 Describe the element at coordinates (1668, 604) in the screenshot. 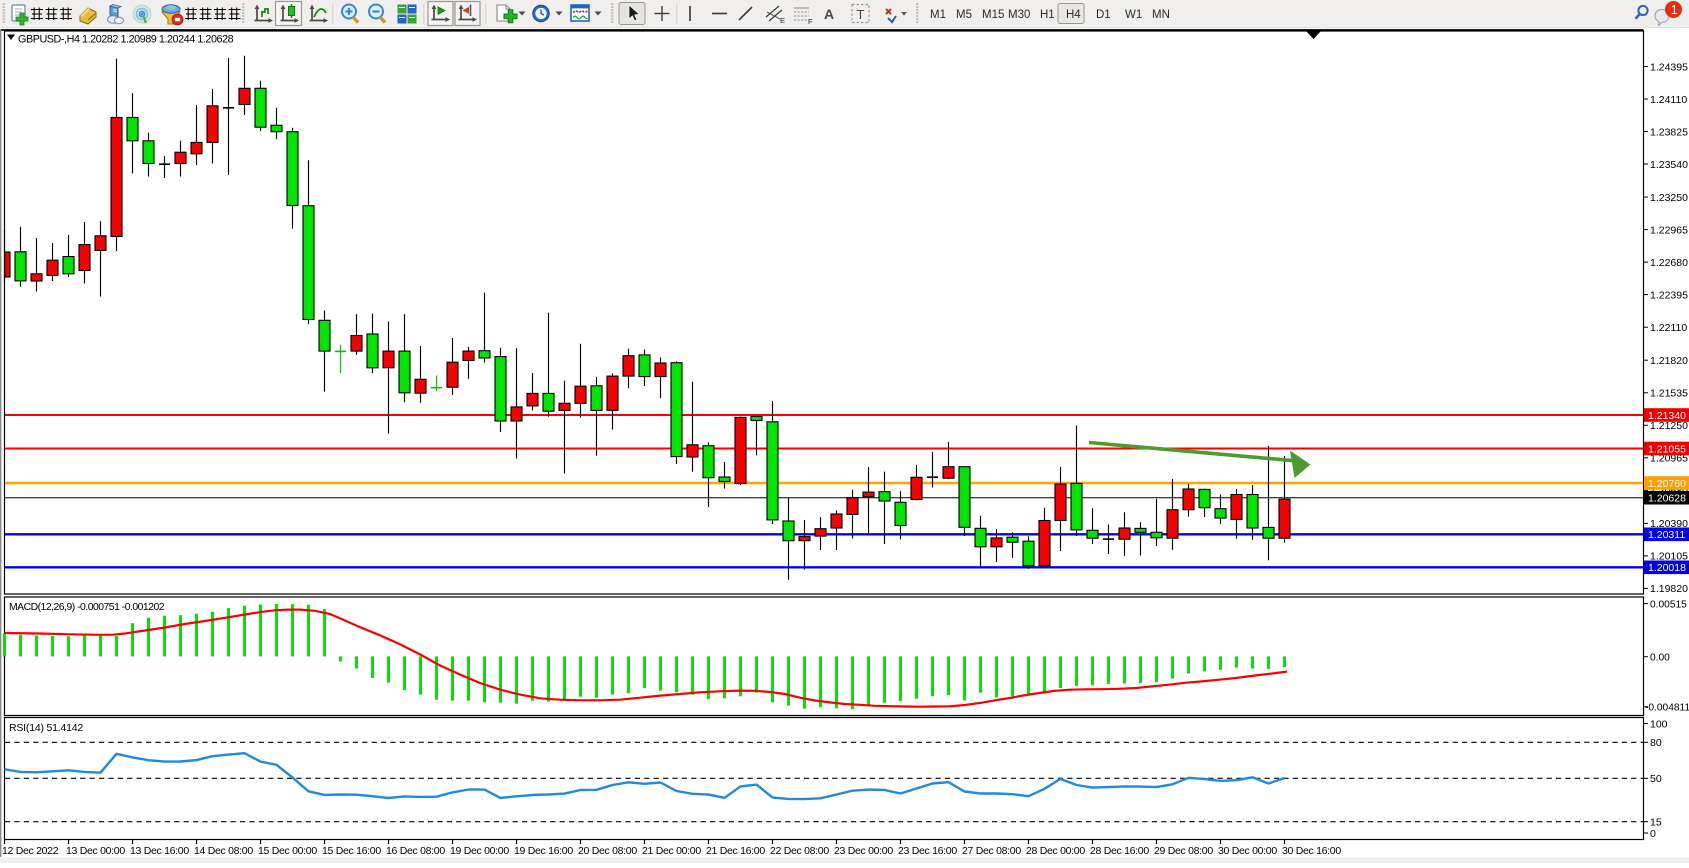

I see `svg-text: 0.00515` at that location.